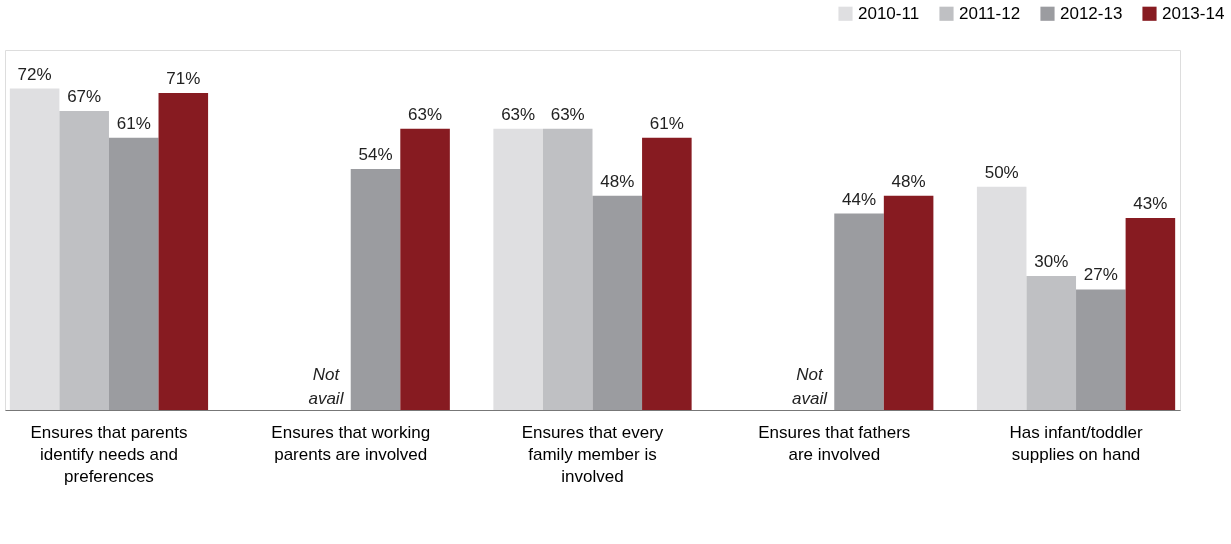 This screenshot has width=1231, height=544. What do you see at coordinates (859, 199) in the screenshot?
I see `data-label: 44%` at bounding box center [859, 199].